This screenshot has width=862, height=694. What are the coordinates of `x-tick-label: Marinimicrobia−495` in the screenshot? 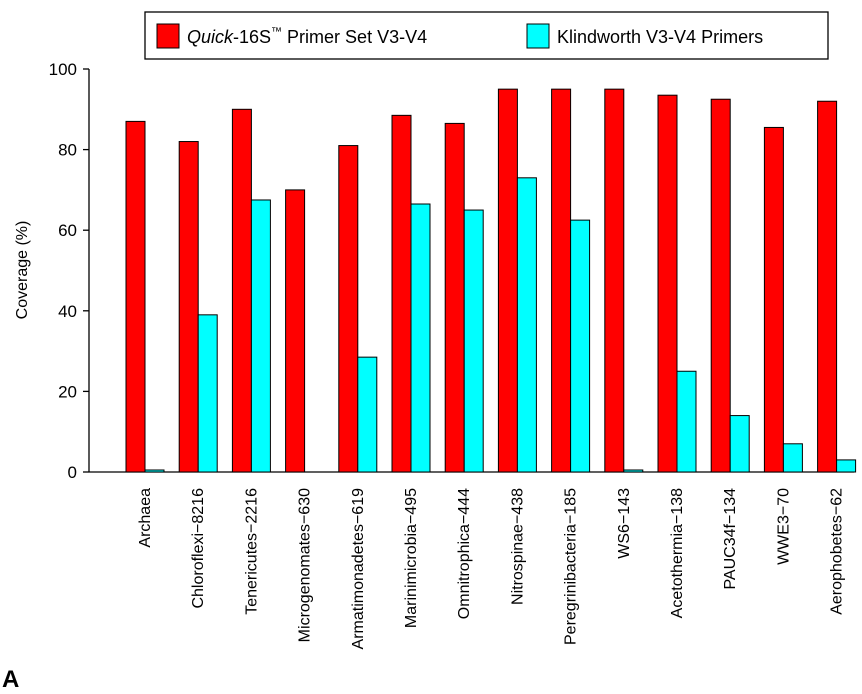 It's located at (411, 558).